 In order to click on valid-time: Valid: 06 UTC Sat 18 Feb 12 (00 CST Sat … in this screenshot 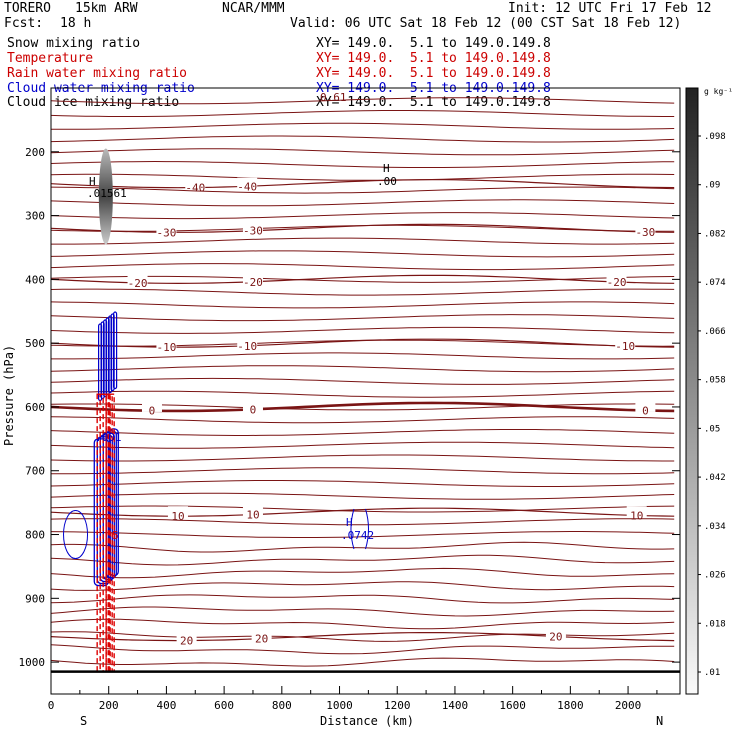, I will do `click(486, 23)`.